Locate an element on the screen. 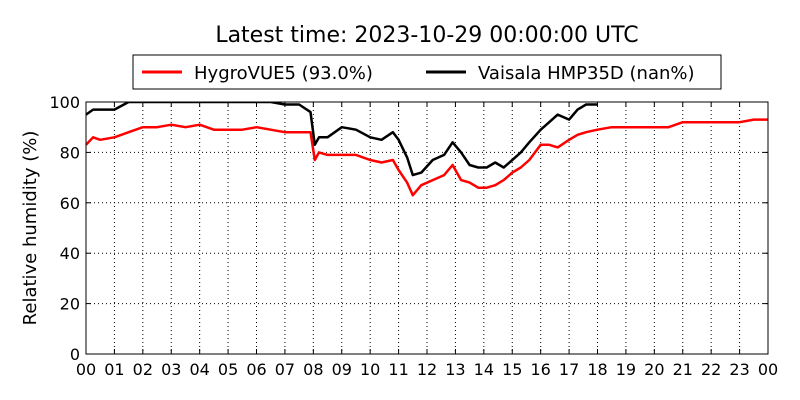  y-tick-label: 60 is located at coordinates (70, 203).